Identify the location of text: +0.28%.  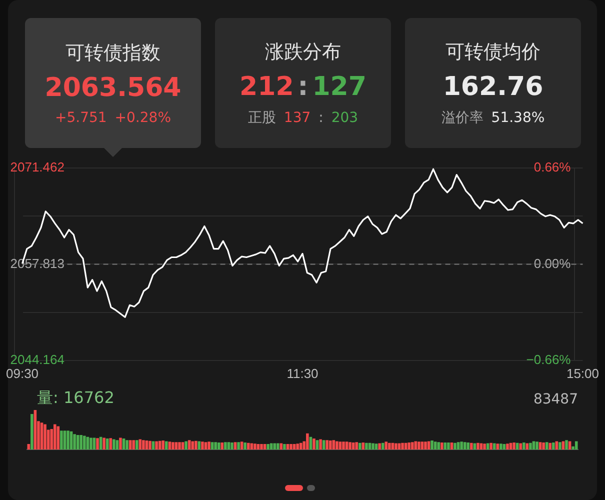
(143, 118).